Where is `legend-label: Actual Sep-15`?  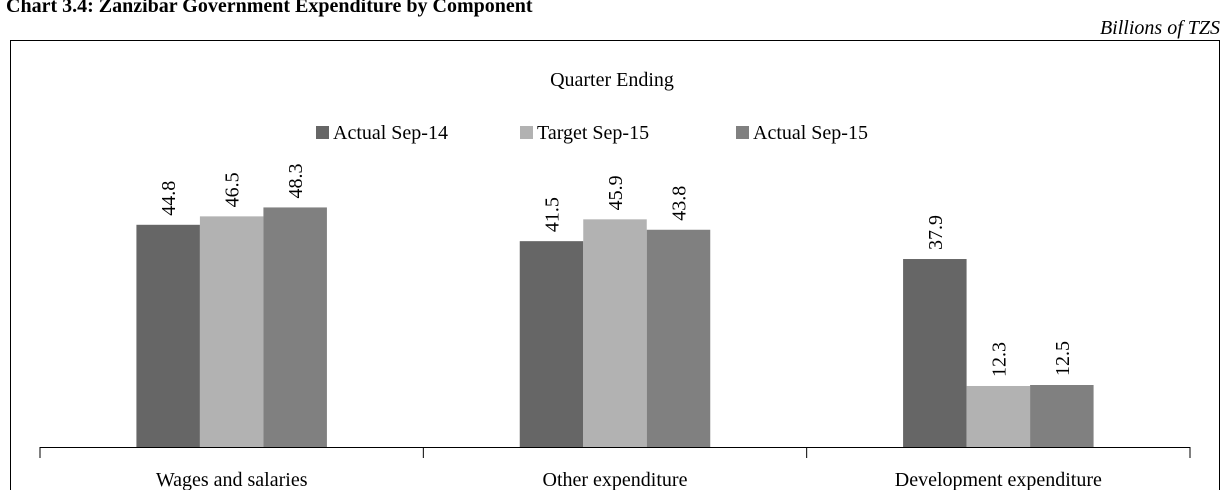 legend-label: Actual Sep-15 is located at coordinates (810, 133).